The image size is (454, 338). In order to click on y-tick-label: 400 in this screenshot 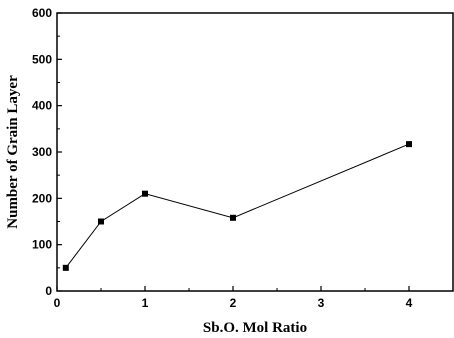, I will do `click(42, 106)`.